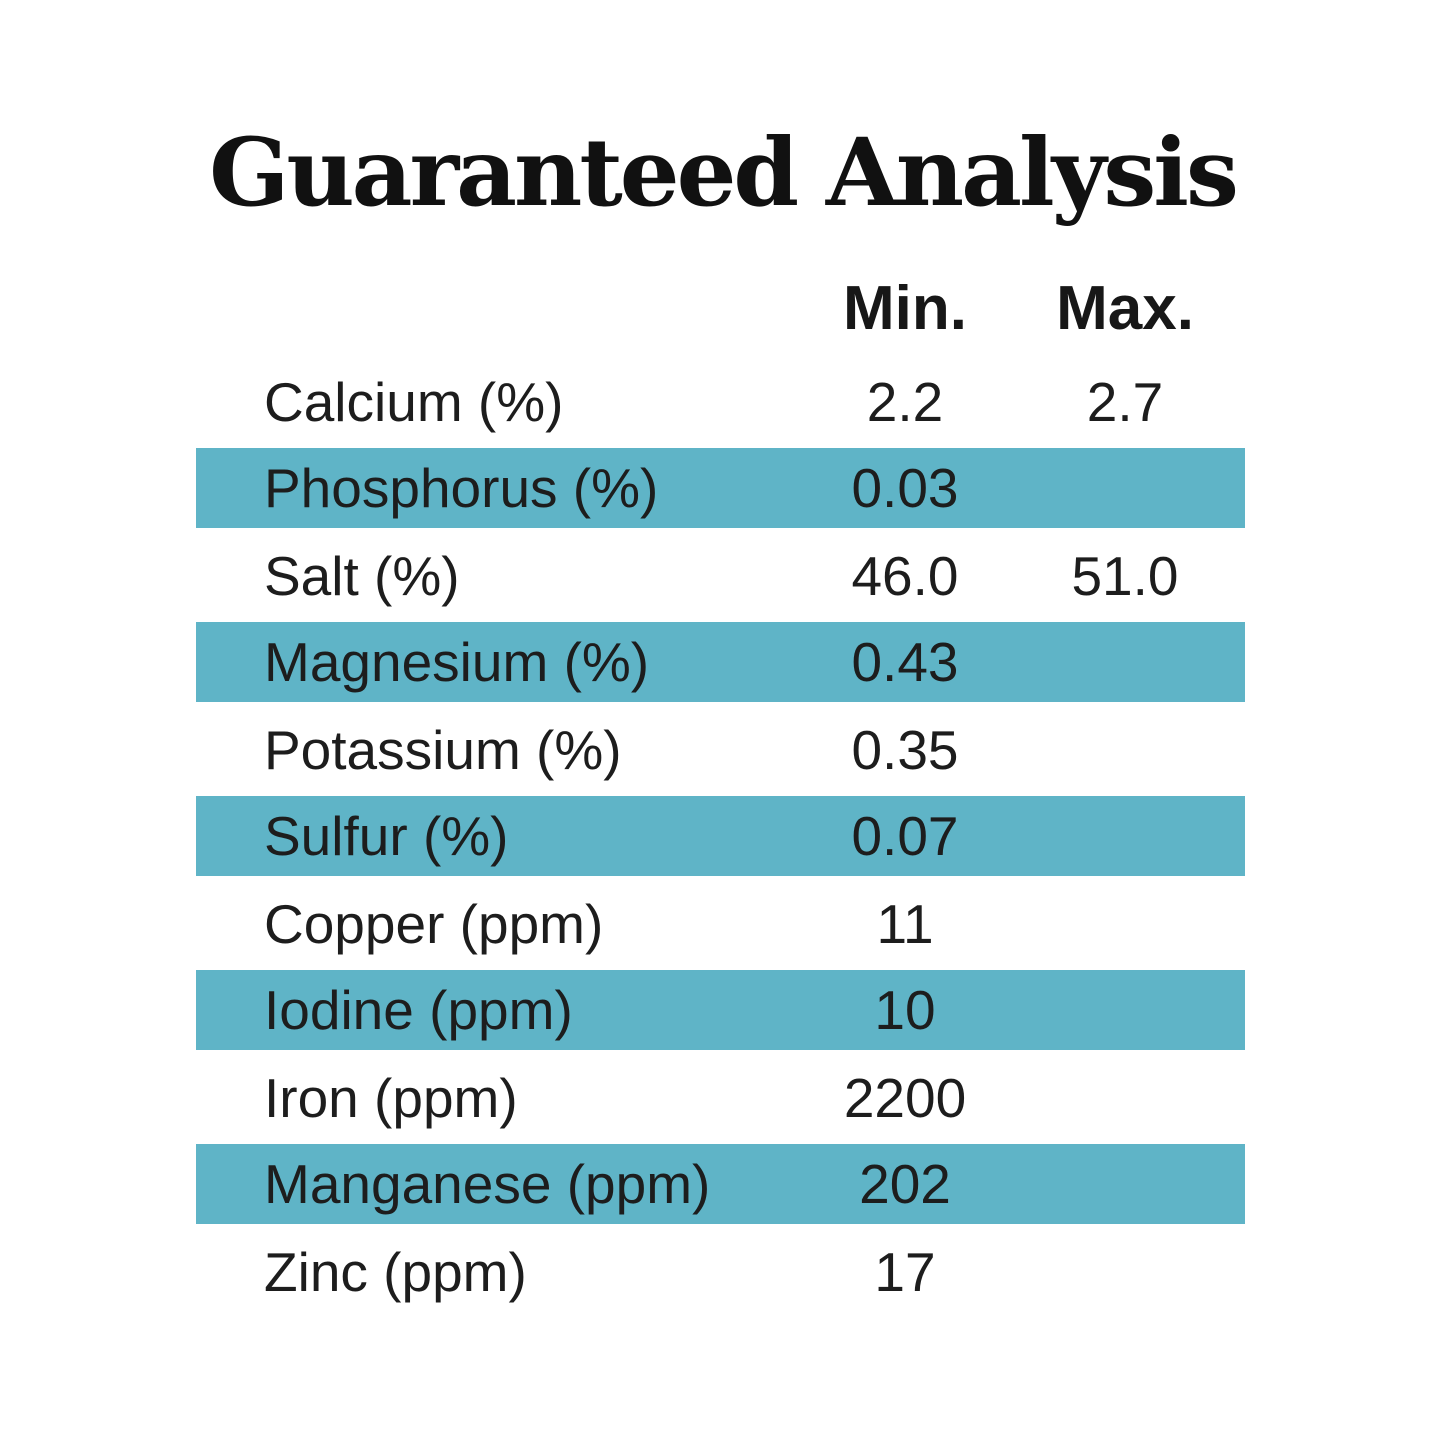 This screenshot has width=1445, height=1445. What do you see at coordinates (720, 488) in the screenshot?
I see `table-row: Phosphorus (%) 0.03` at bounding box center [720, 488].